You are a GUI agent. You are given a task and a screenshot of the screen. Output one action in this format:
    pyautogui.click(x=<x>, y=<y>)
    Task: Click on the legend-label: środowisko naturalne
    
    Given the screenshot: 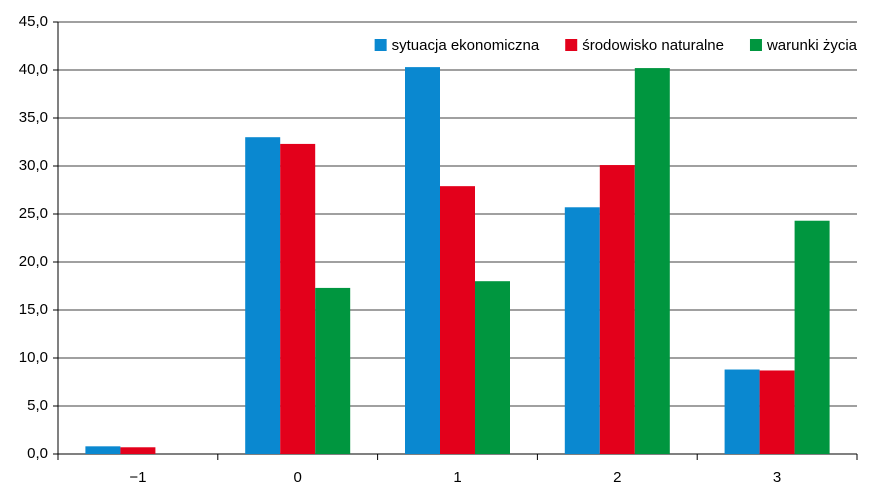 What is the action you would take?
    pyautogui.click(x=653, y=45)
    